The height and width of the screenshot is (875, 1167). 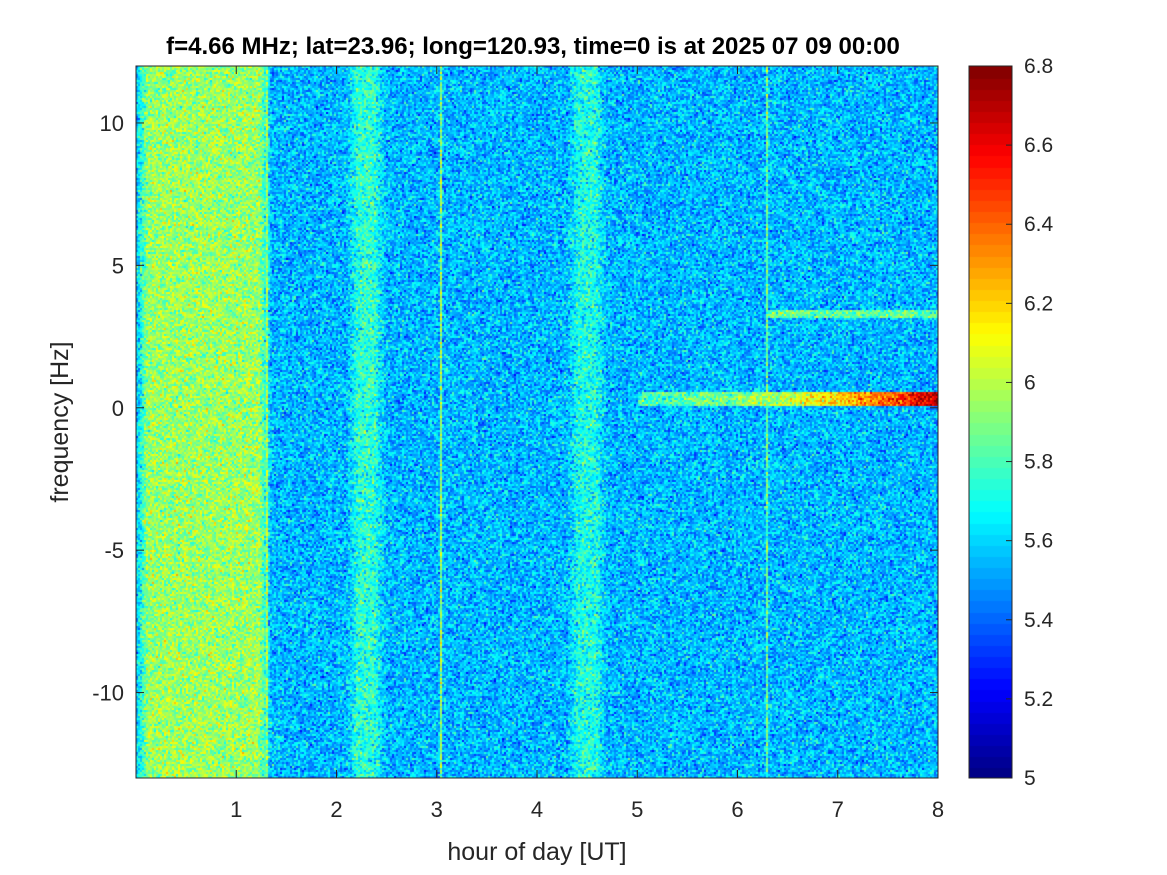 What do you see at coordinates (1038, 66) in the screenshot?
I see `colorbar-tick-label: 6.8` at bounding box center [1038, 66].